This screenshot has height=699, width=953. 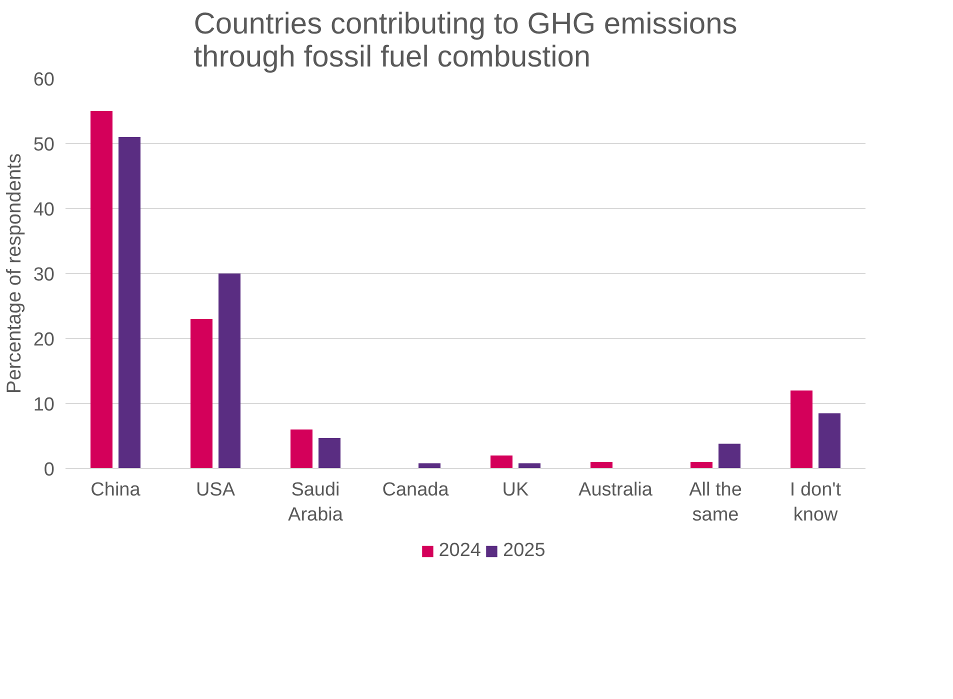 What do you see at coordinates (416, 490) in the screenshot?
I see `x-tick-label: Canada` at bounding box center [416, 490].